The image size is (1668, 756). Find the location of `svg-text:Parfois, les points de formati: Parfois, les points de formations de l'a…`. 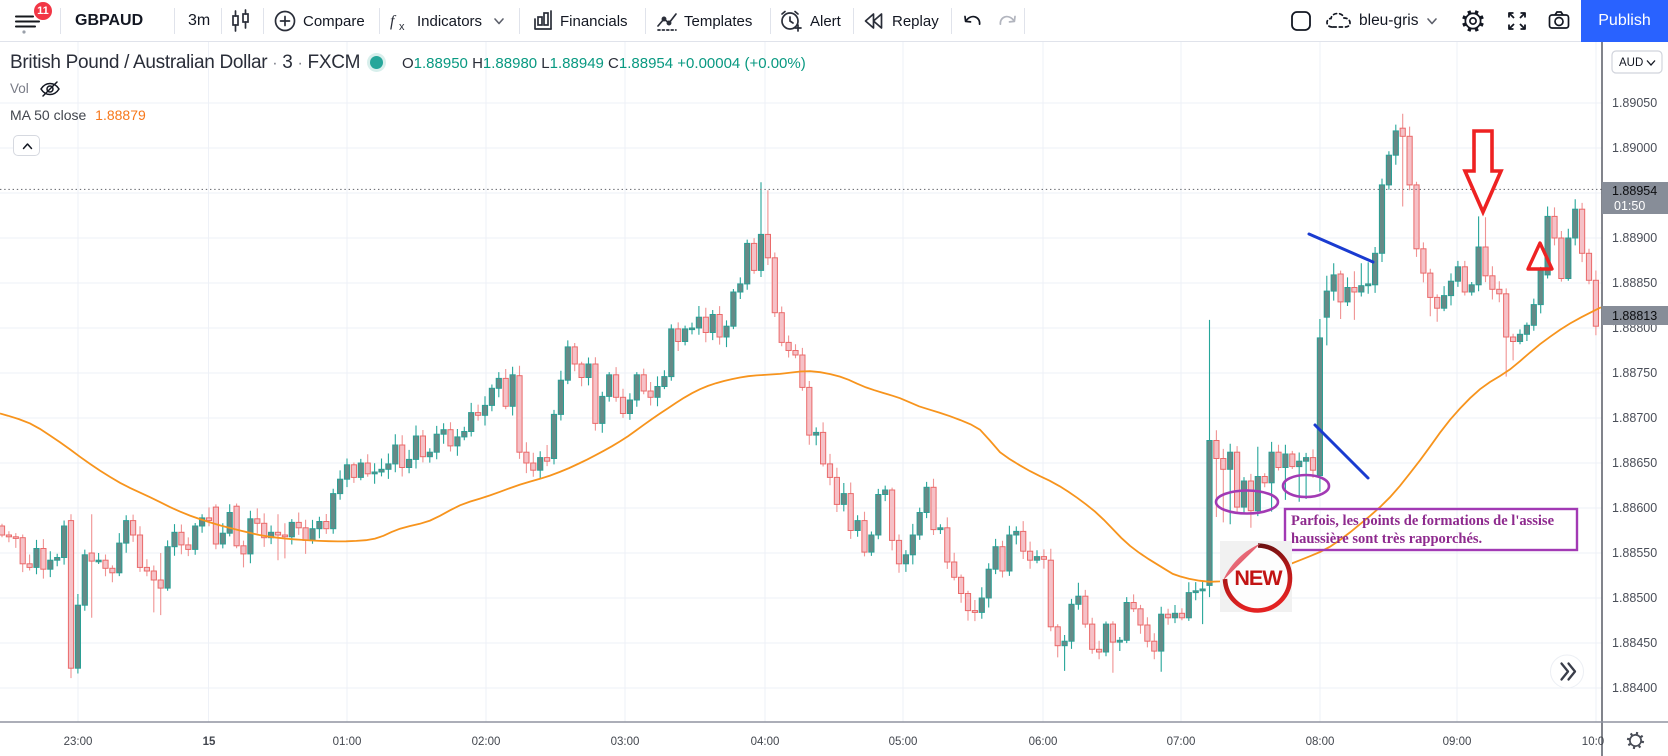

svg-text:Parfois, les points de formati: Parfois, les points de formations de l'a… is located at coordinates (1423, 521).